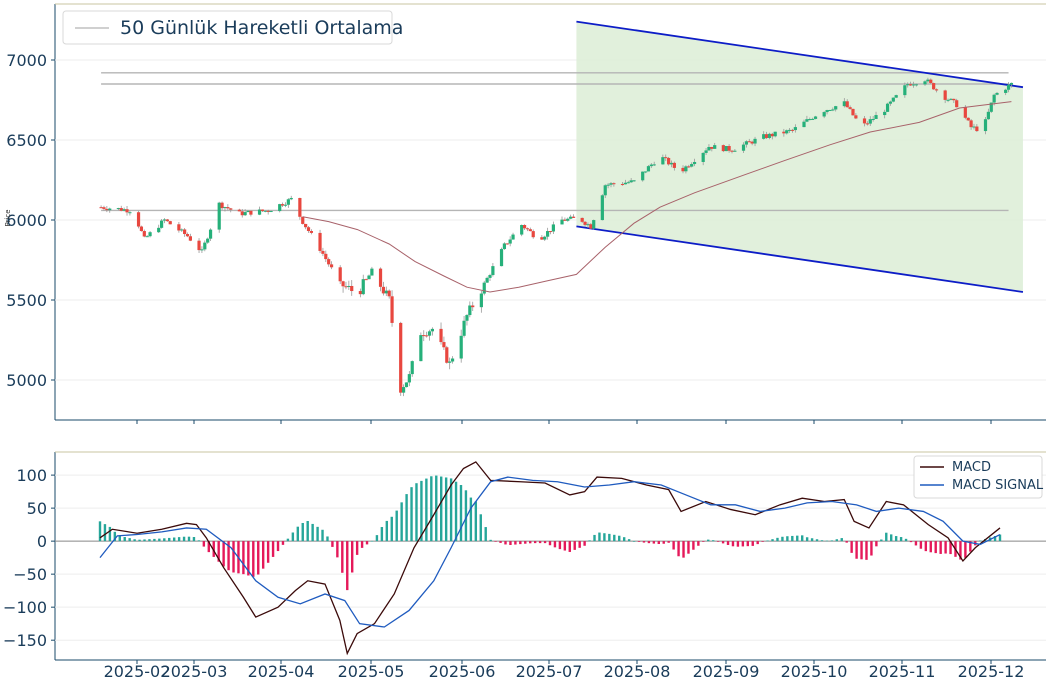  I want to click on price-legend: 50 Günlük Hareketli Ortalama, so click(232, 27).